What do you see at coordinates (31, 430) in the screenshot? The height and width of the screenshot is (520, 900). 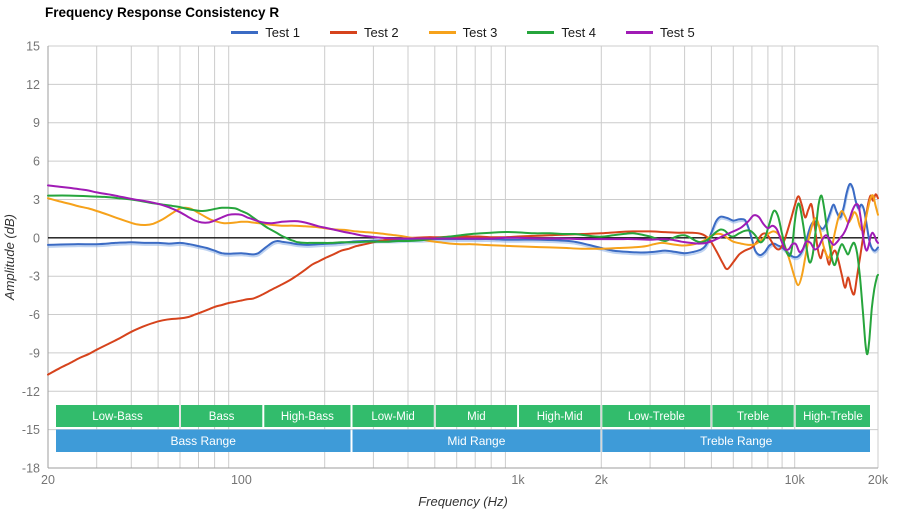 I see `y-tick-label: -15` at bounding box center [31, 430].